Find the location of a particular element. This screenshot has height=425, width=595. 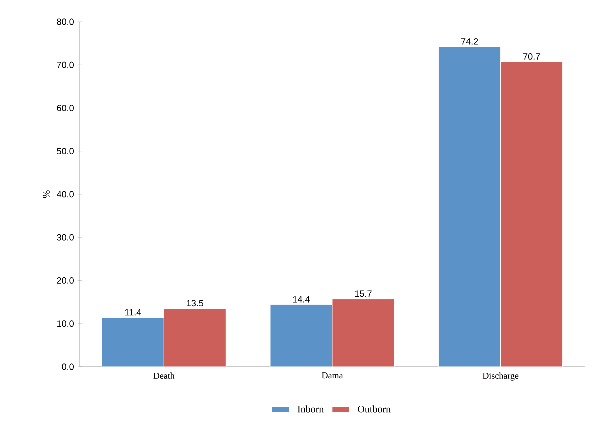

data-label: 74.2 is located at coordinates (470, 41).